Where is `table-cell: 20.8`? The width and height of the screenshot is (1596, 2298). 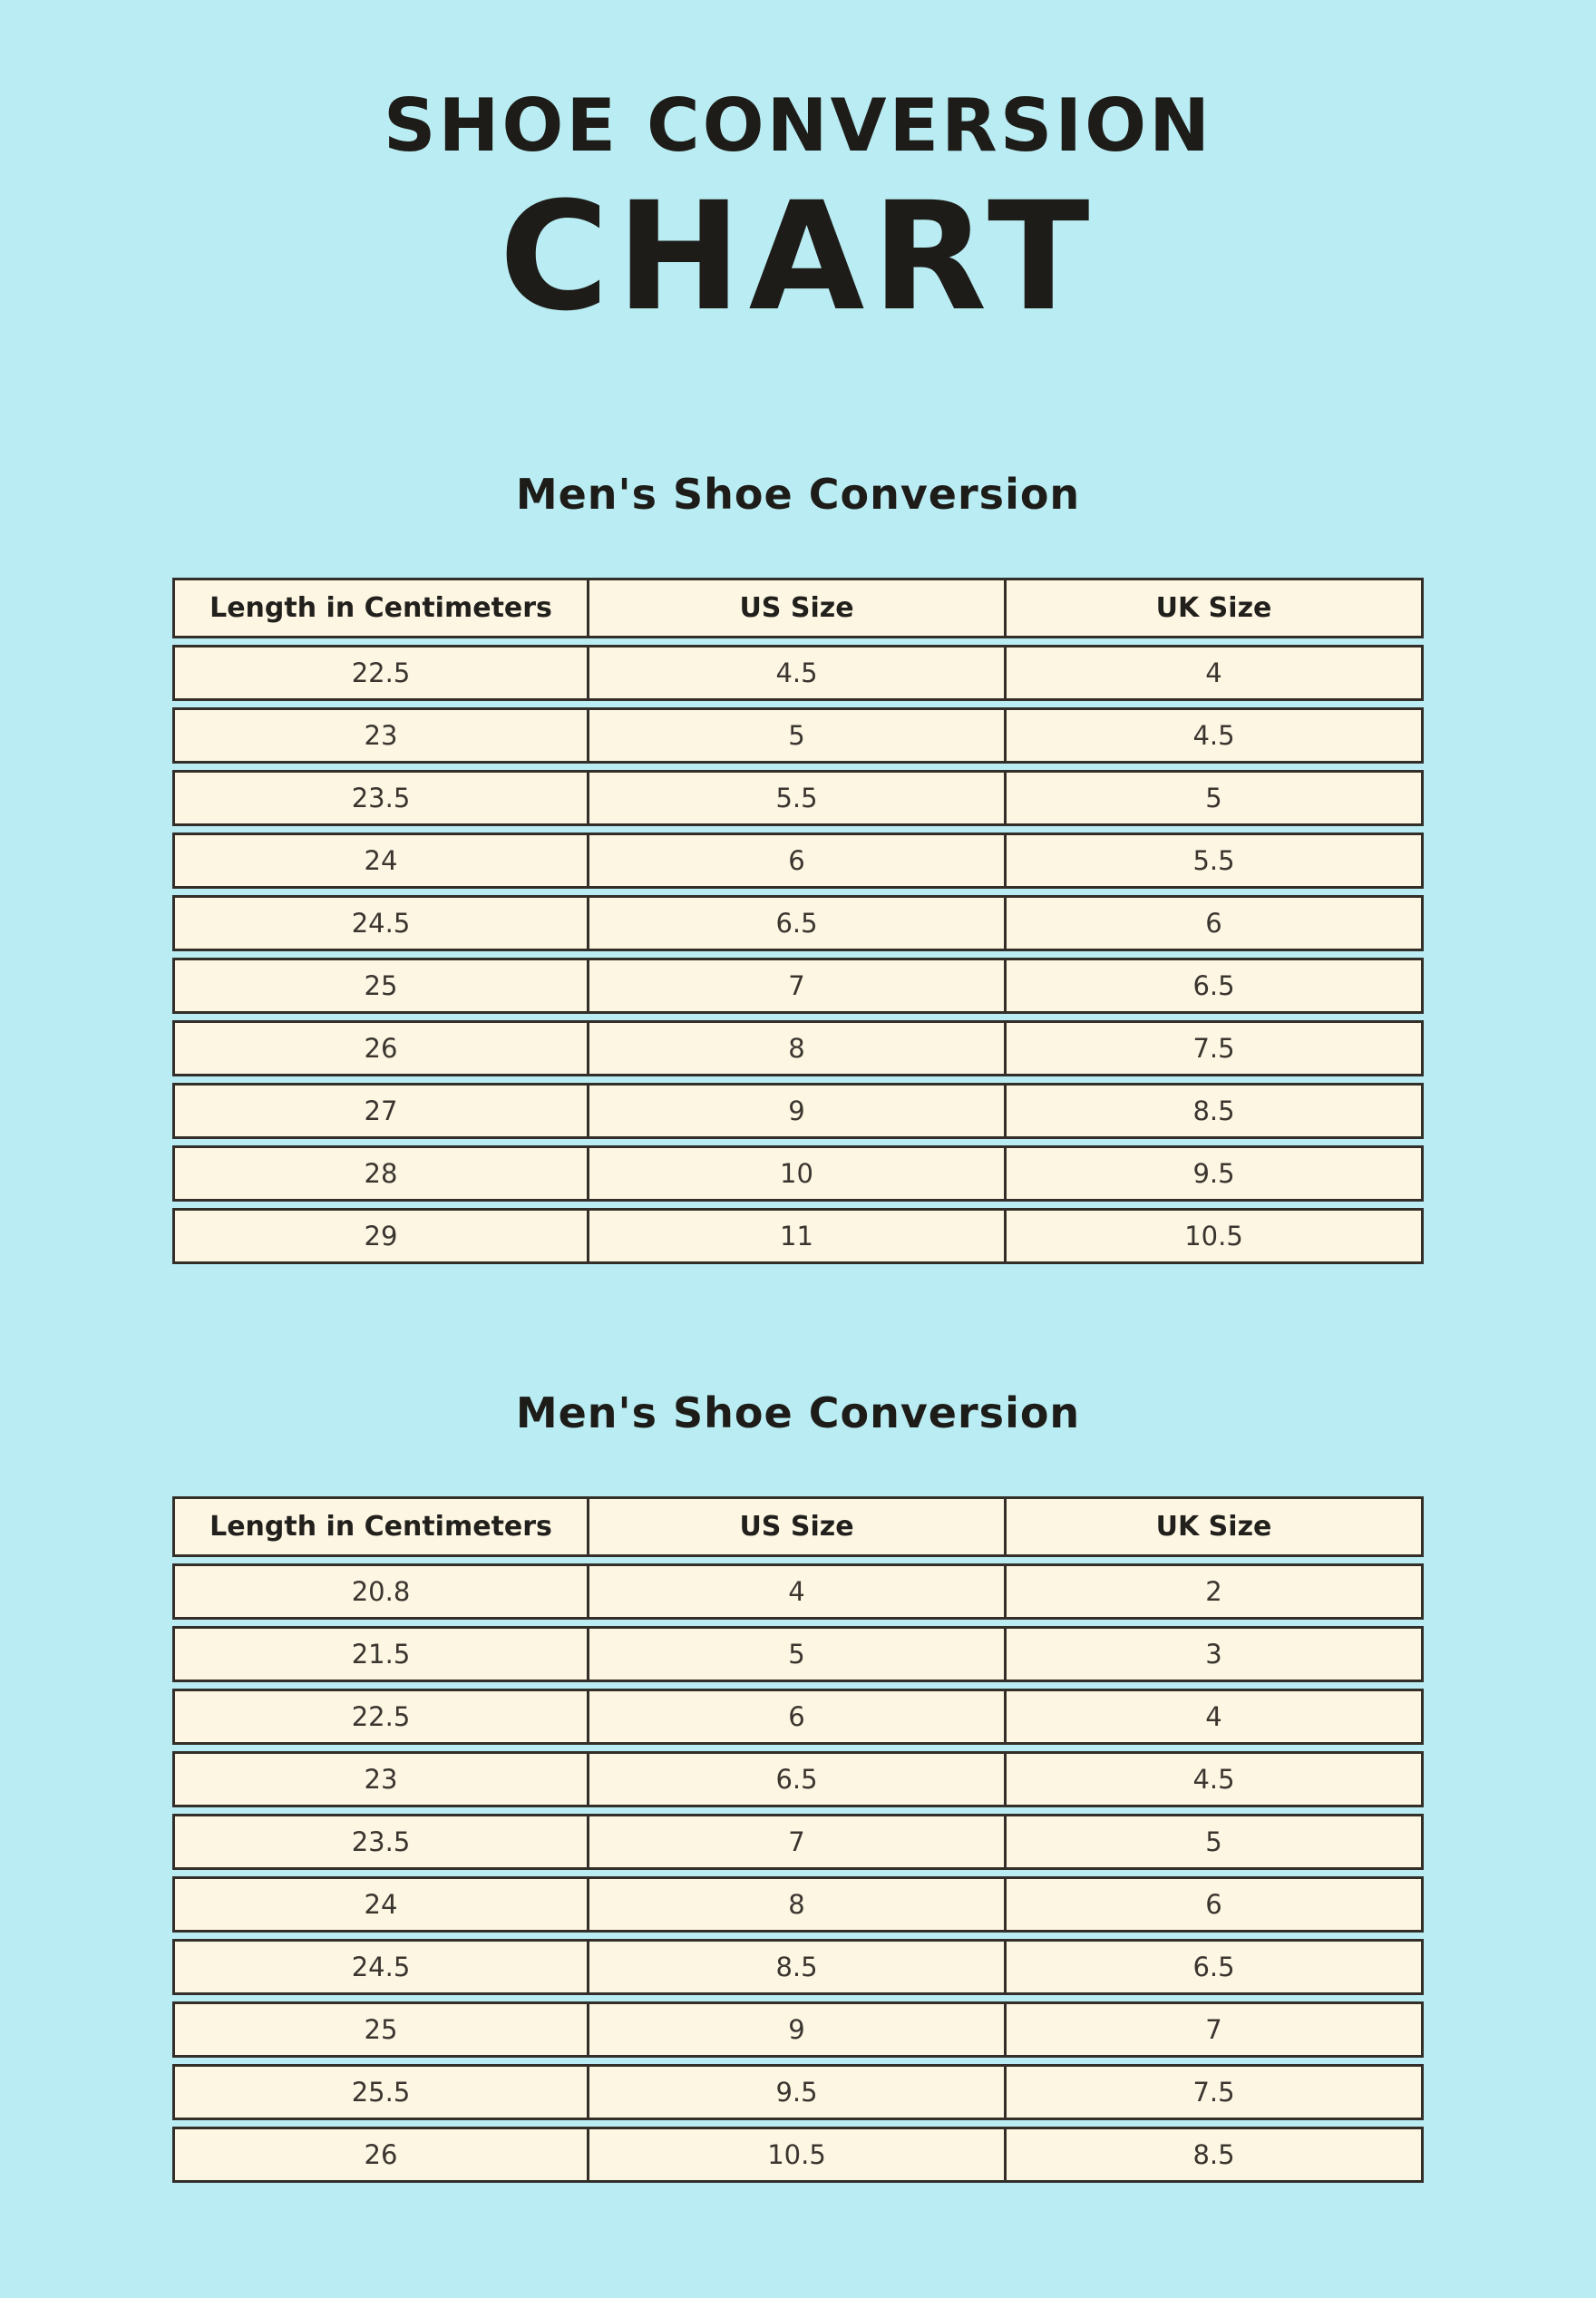
table-cell: 20.8 is located at coordinates (380, 1592).